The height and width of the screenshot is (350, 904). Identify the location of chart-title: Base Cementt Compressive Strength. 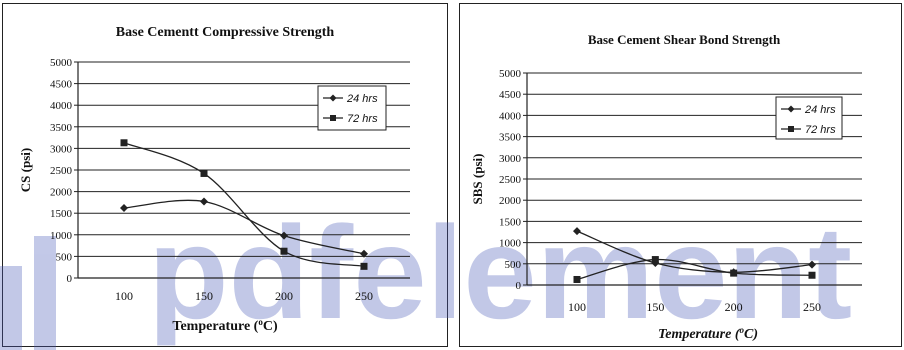
(225, 32).